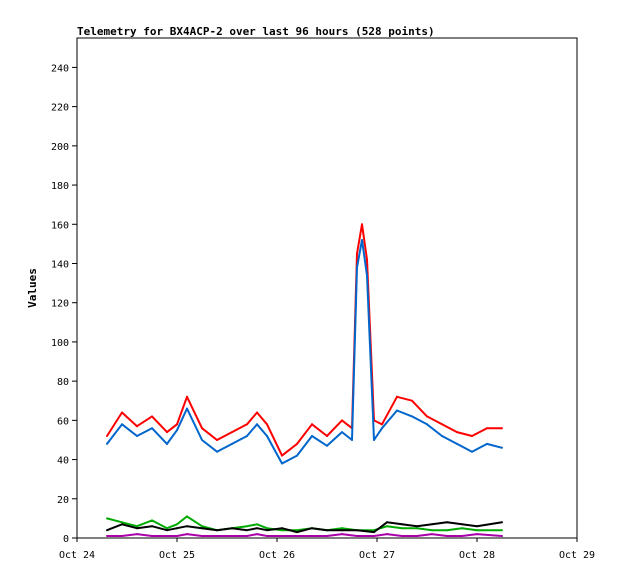 The width and height of the screenshot is (618, 579). I want to click on x-tick-label: Oct 24, so click(77, 555).